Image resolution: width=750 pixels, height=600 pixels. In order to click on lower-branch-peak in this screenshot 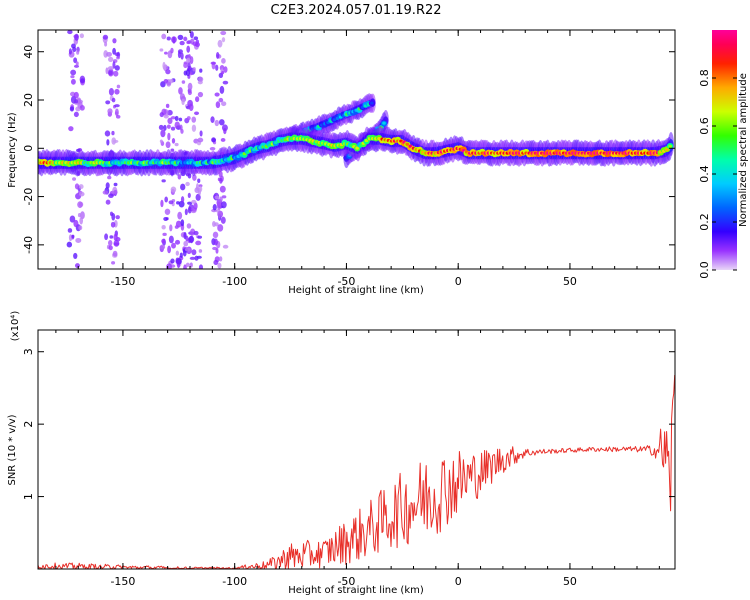, I will do `click(384, 123)`.